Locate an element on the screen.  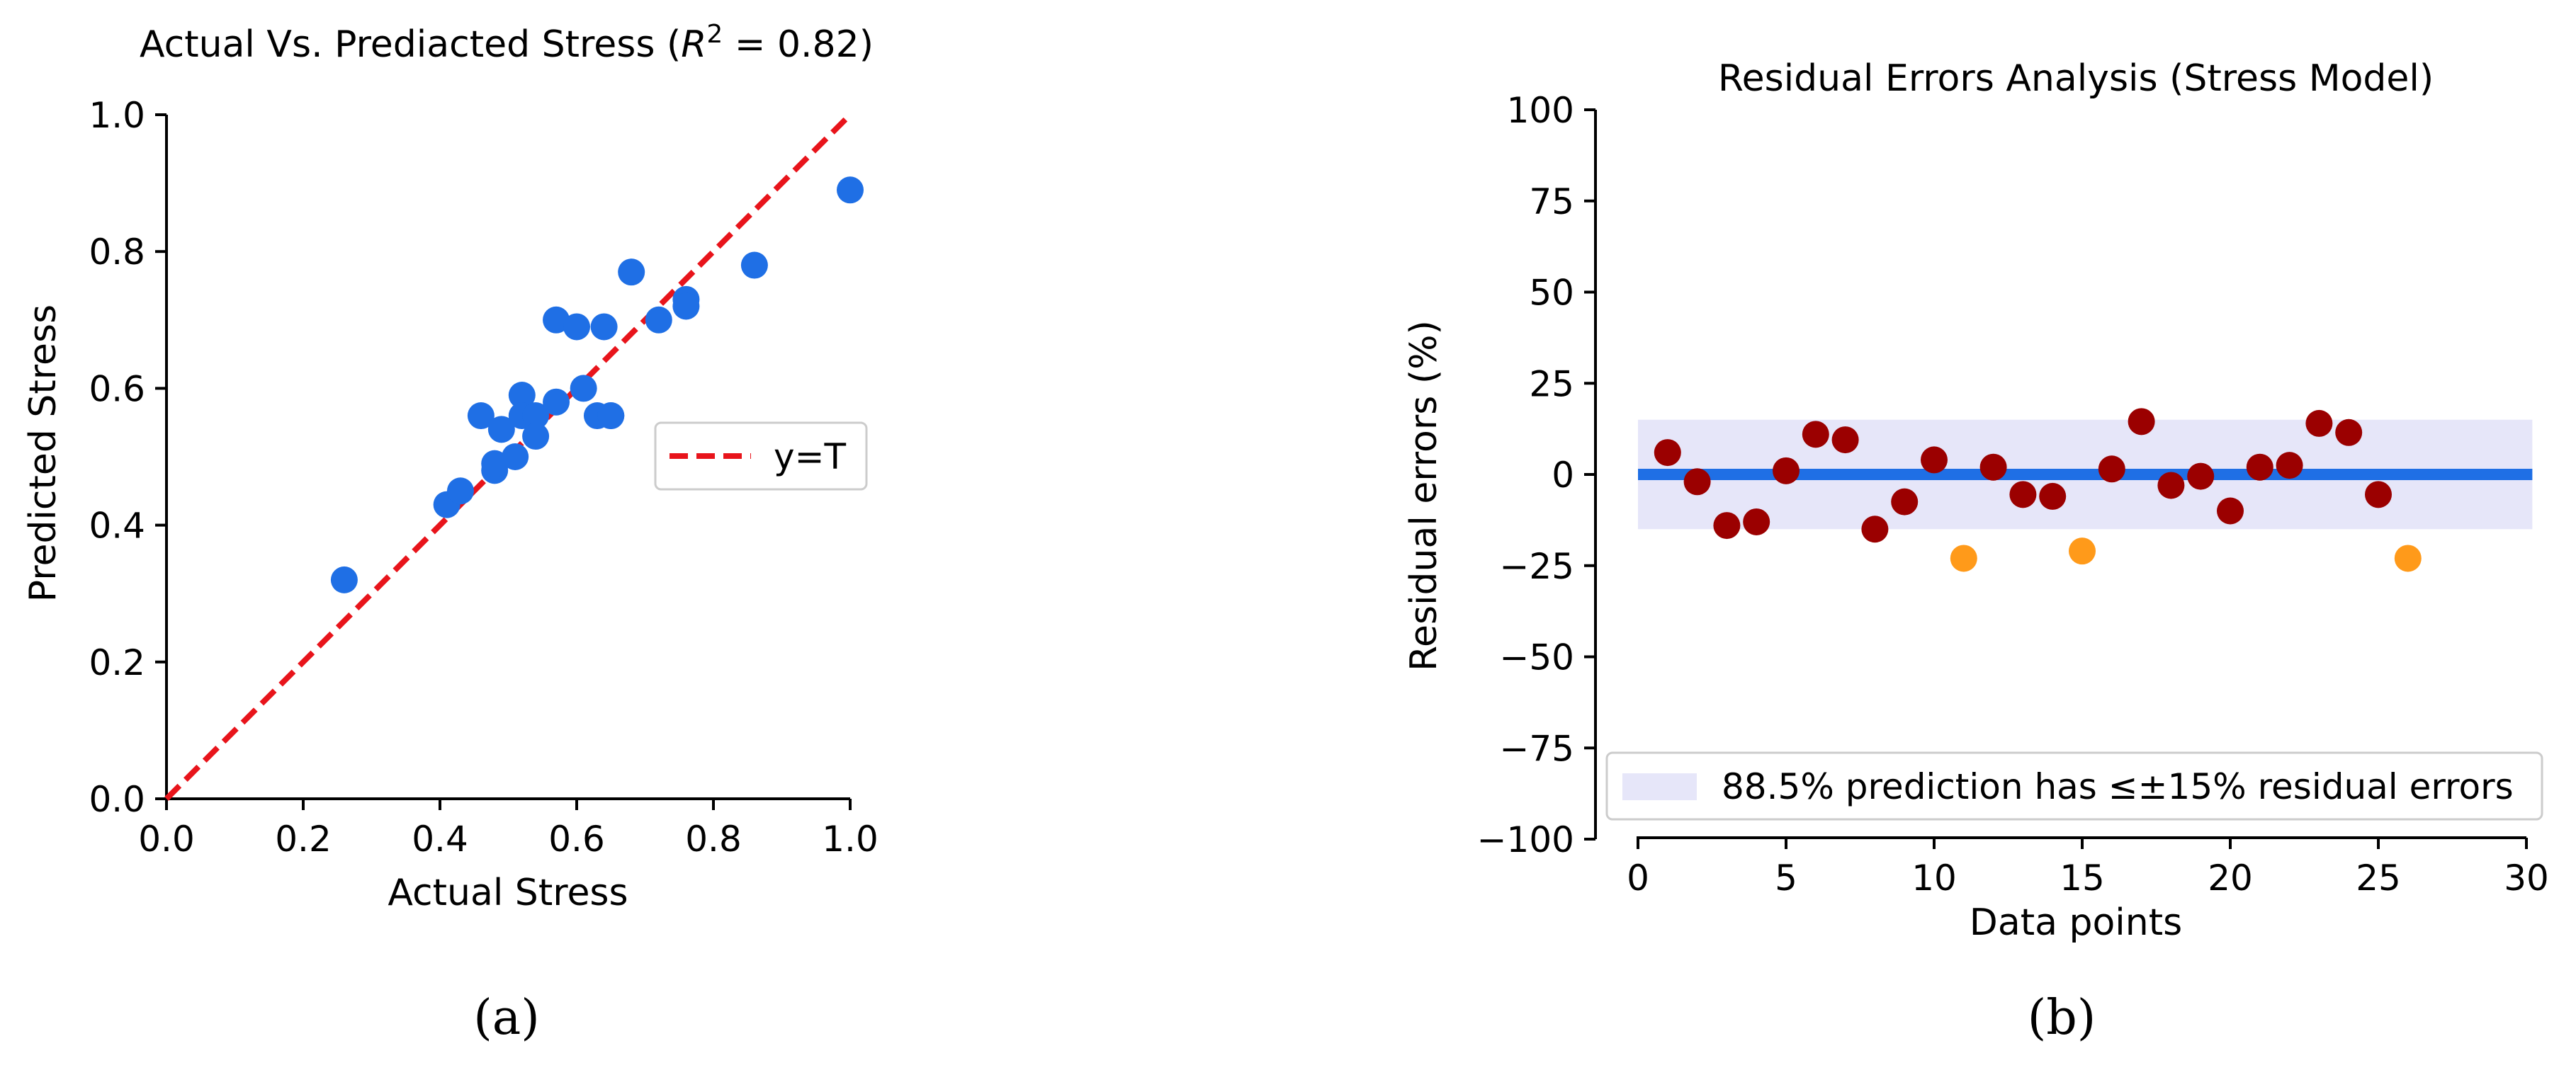
x-tick-label: 25 is located at coordinates (2378, 878).